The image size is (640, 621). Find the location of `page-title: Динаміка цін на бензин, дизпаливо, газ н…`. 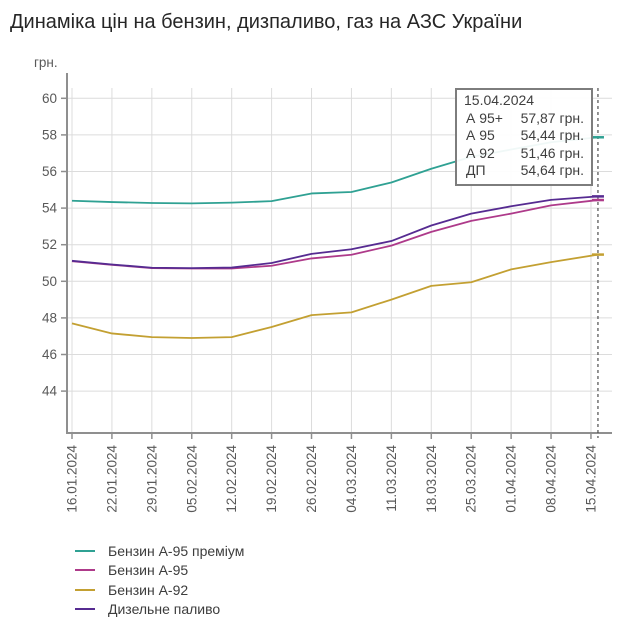

page-title: Динаміка цін на бензин, дизпаливо, газ н… is located at coordinates (266, 22).